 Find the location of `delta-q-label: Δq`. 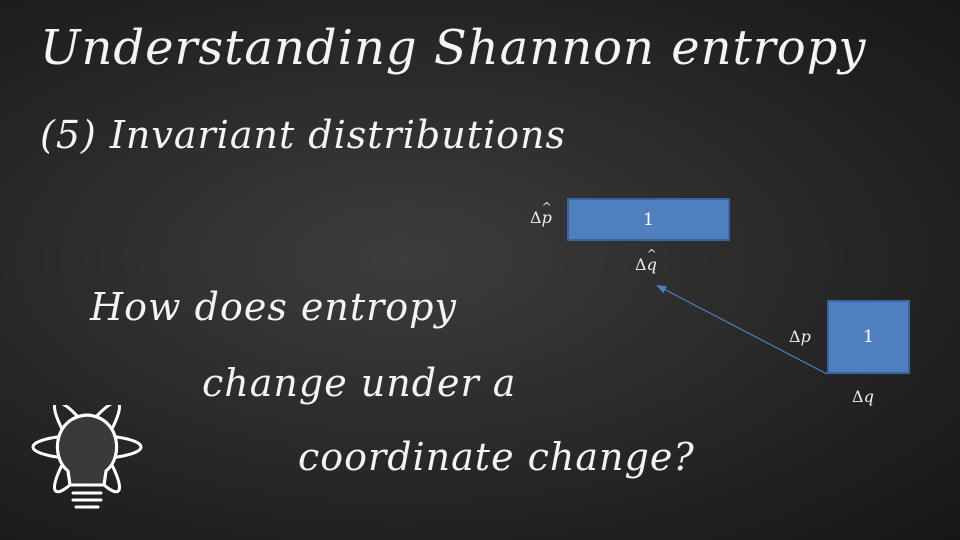

delta-q-label: Δq is located at coordinates (863, 396).